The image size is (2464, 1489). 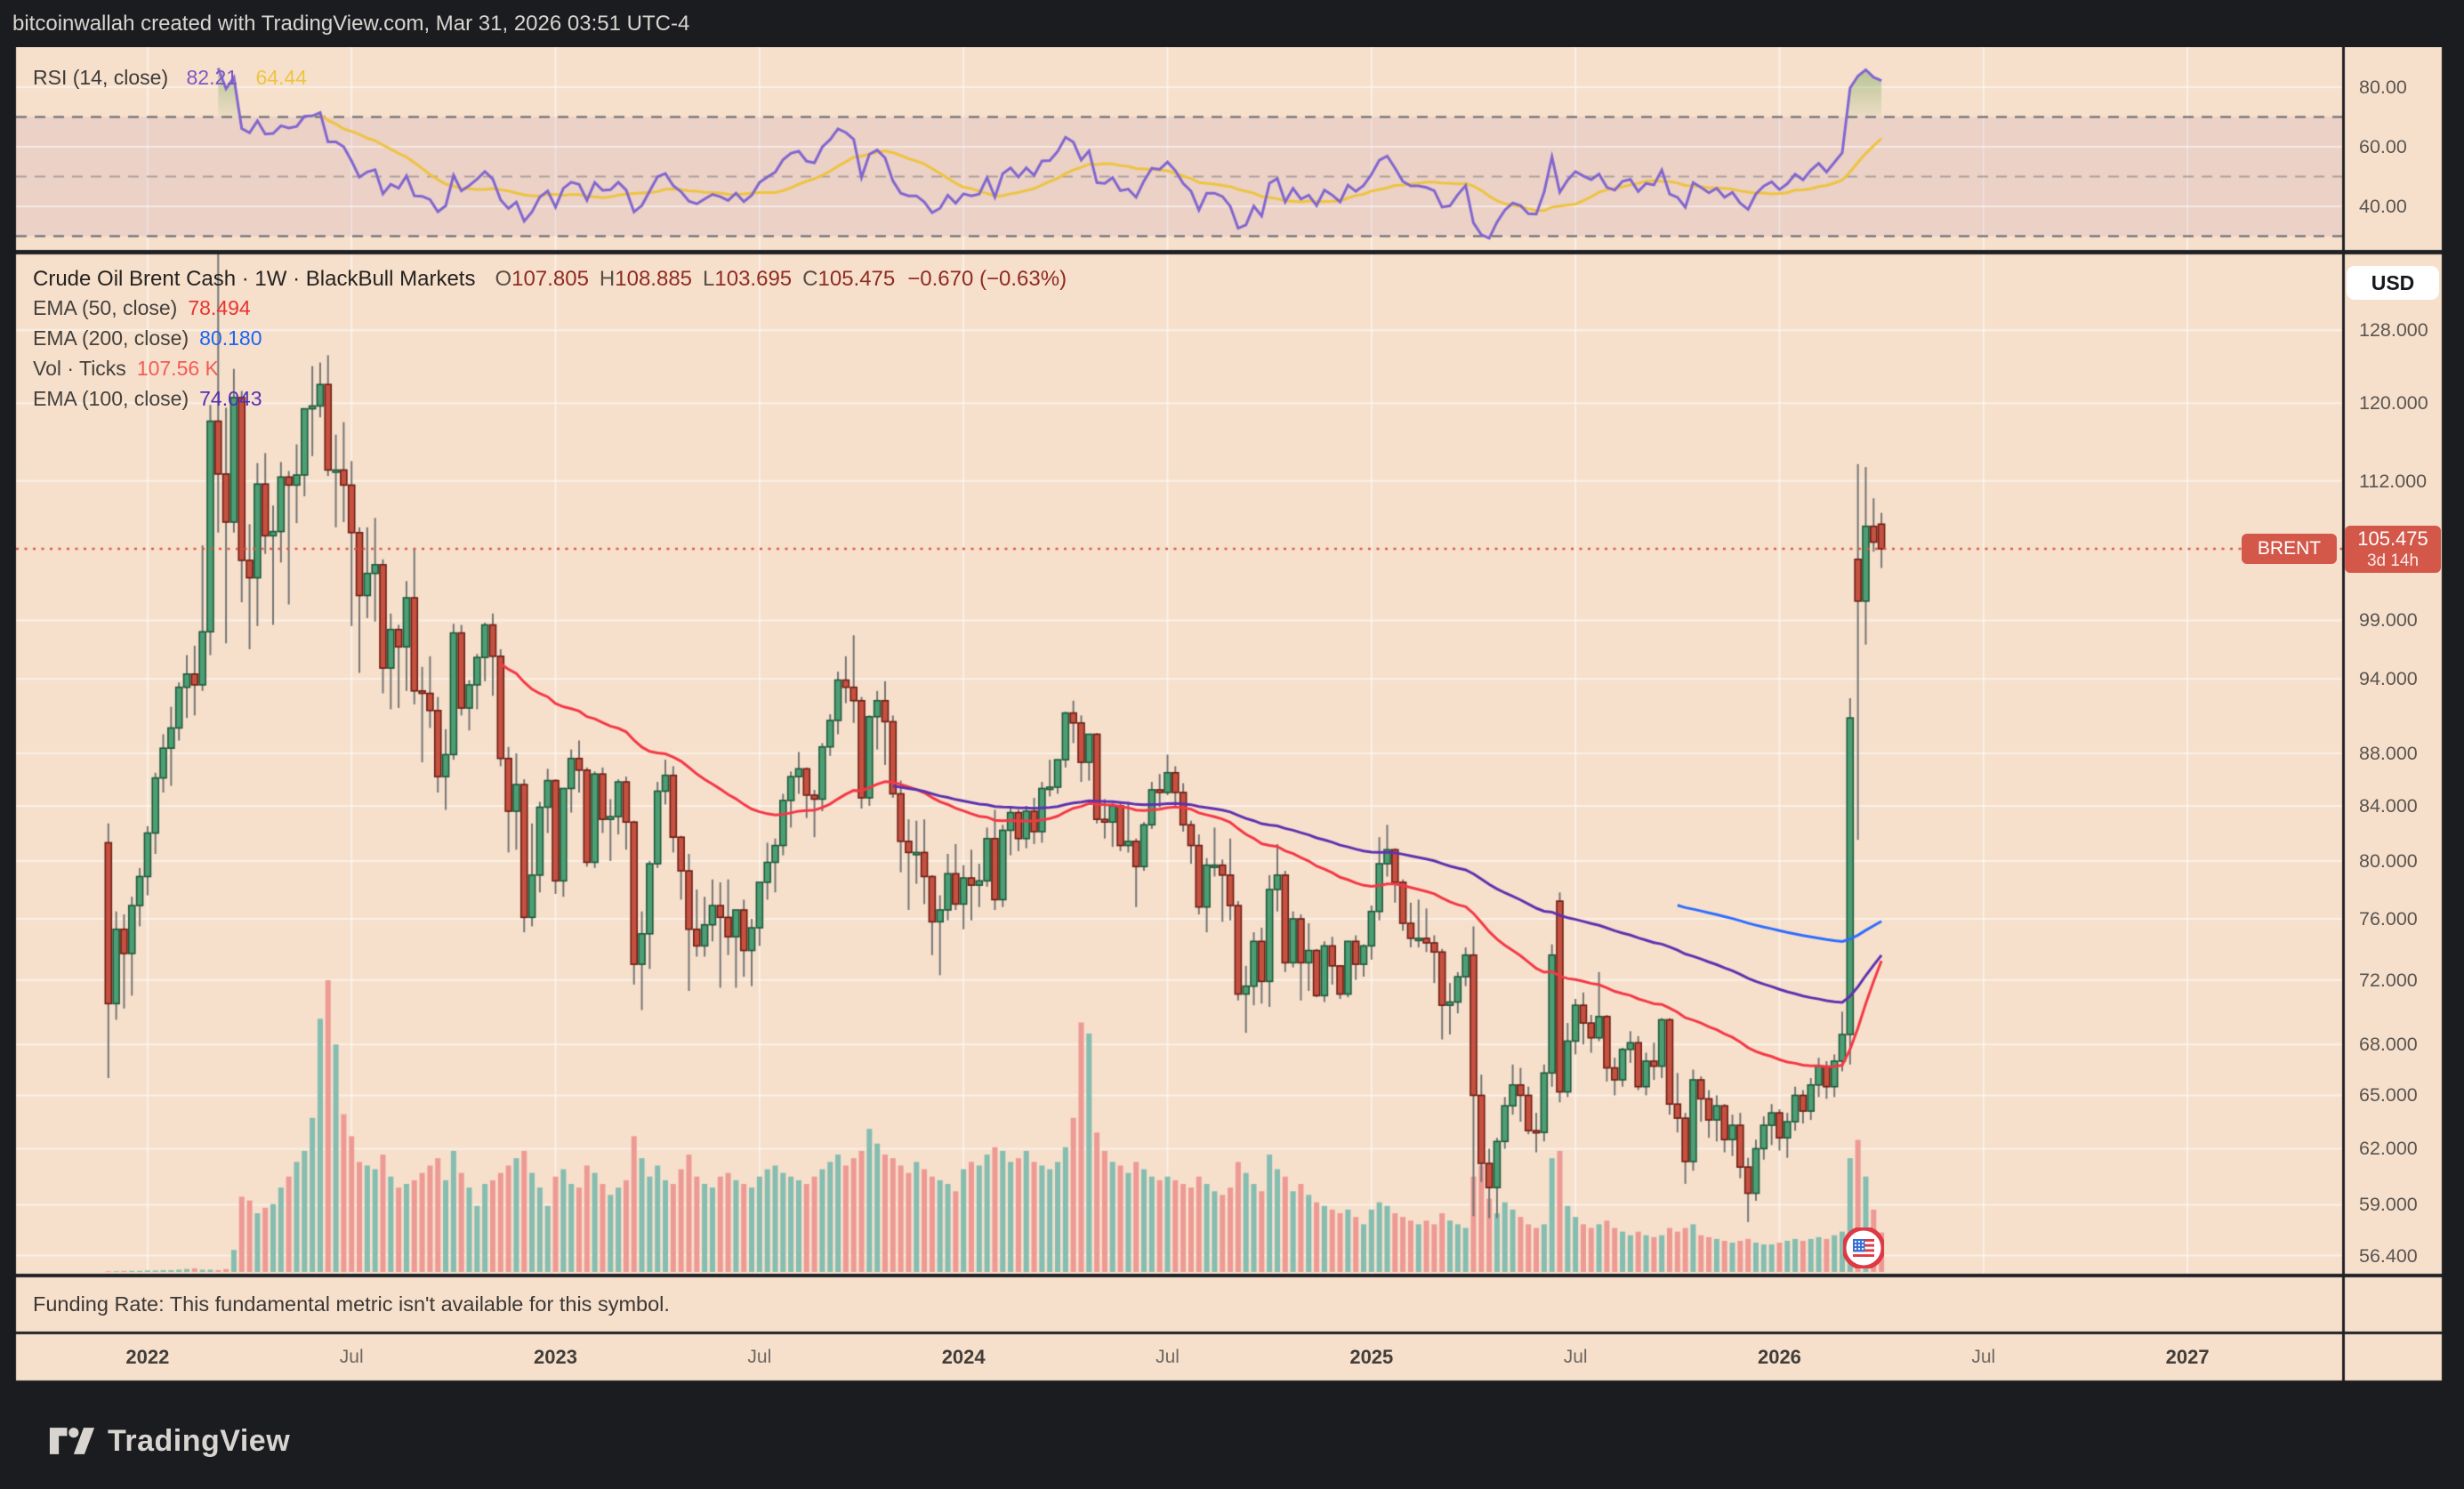 What do you see at coordinates (2393, 283) in the screenshot?
I see `currency-toggle-button: USD` at bounding box center [2393, 283].